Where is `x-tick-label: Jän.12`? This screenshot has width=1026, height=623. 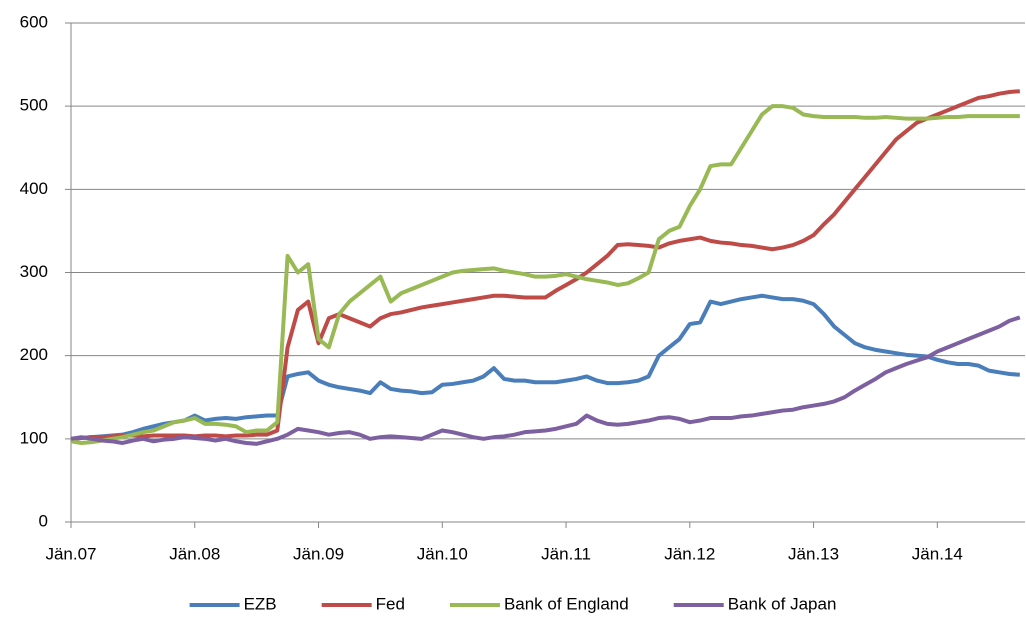
x-tick-label: Jän.12 is located at coordinates (689, 553).